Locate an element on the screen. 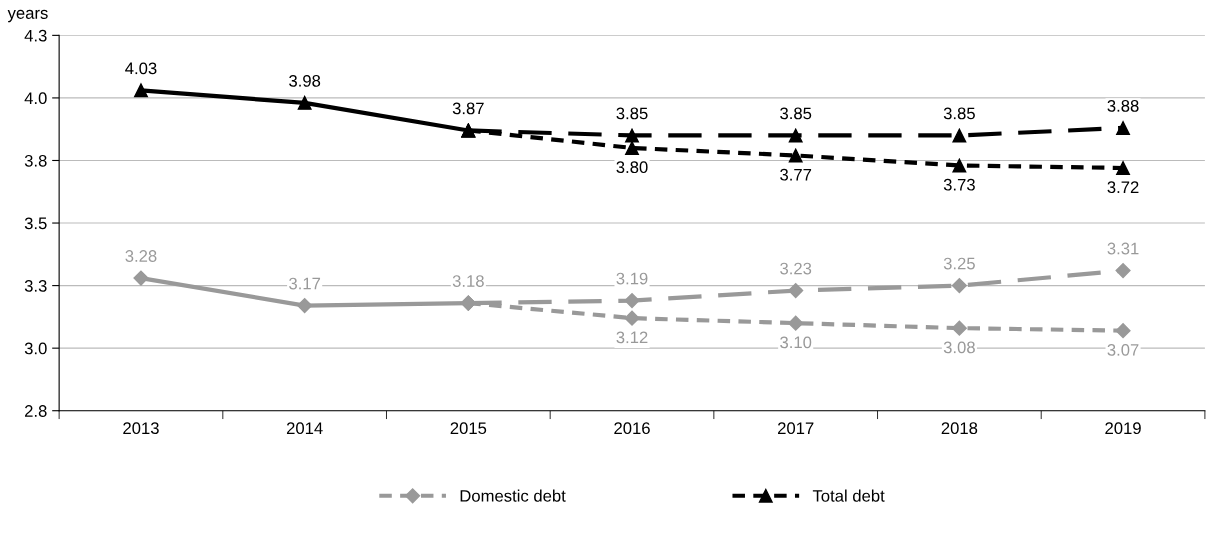  y-tick-label: 3.8 is located at coordinates (35, 160).